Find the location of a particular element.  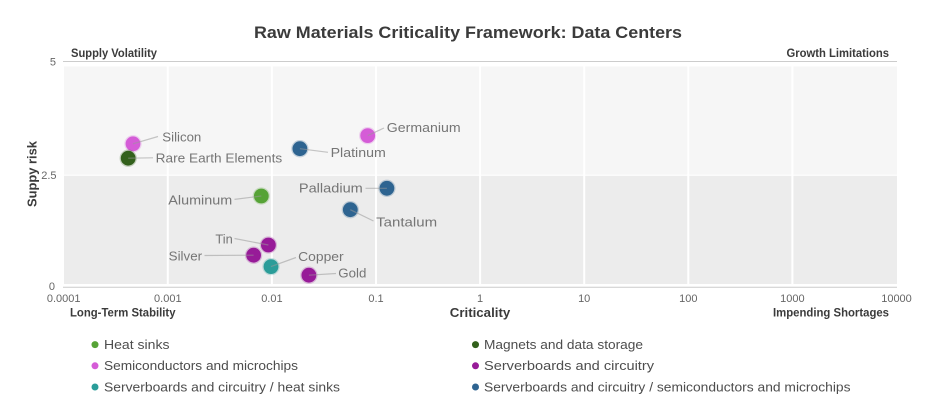

svg-text: Criticality is located at coordinates (480, 313).